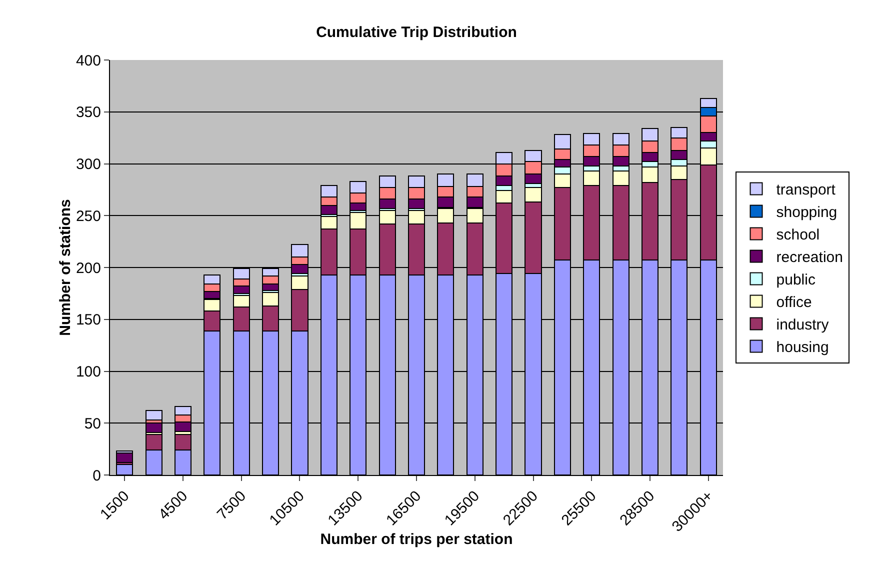 Image resolution: width=883 pixels, height=585 pixels. Describe the element at coordinates (88, 113) in the screenshot. I see `y-tick-label: 350` at that location.